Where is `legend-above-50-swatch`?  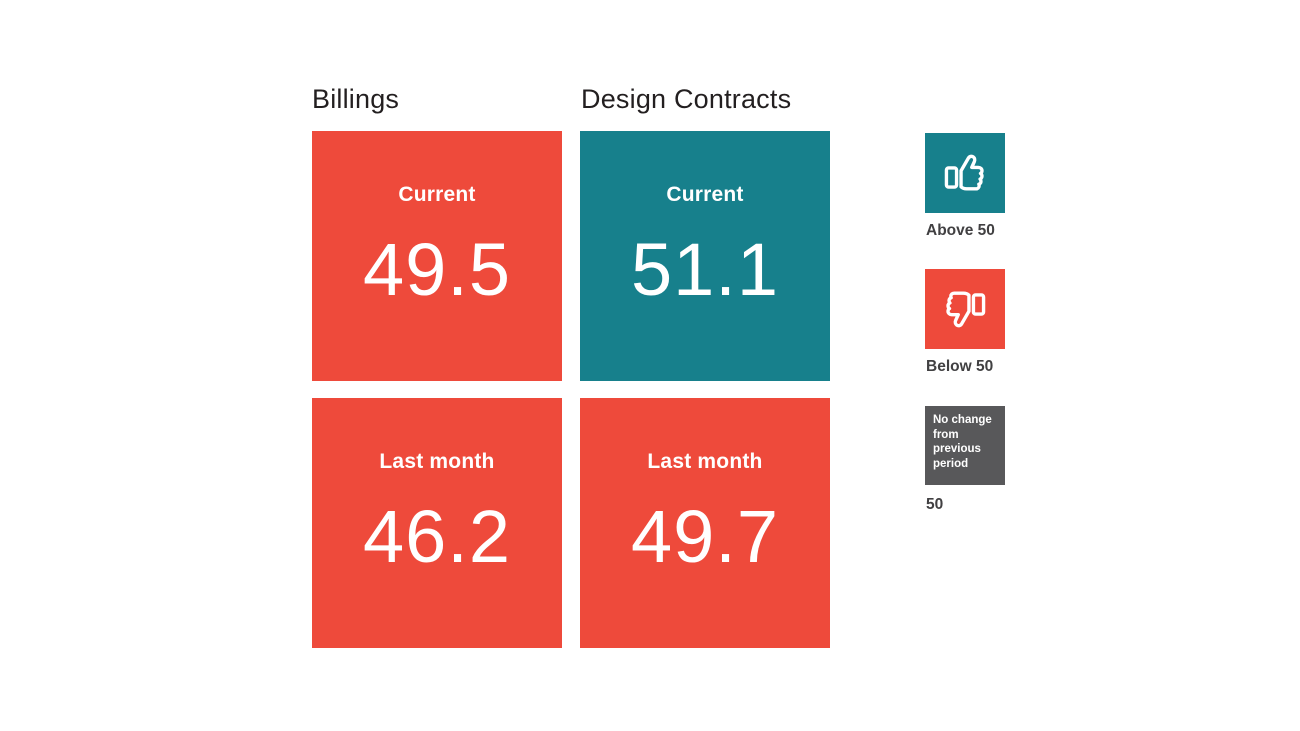
legend-above-50-swatch is located at coordinates (965, 173).